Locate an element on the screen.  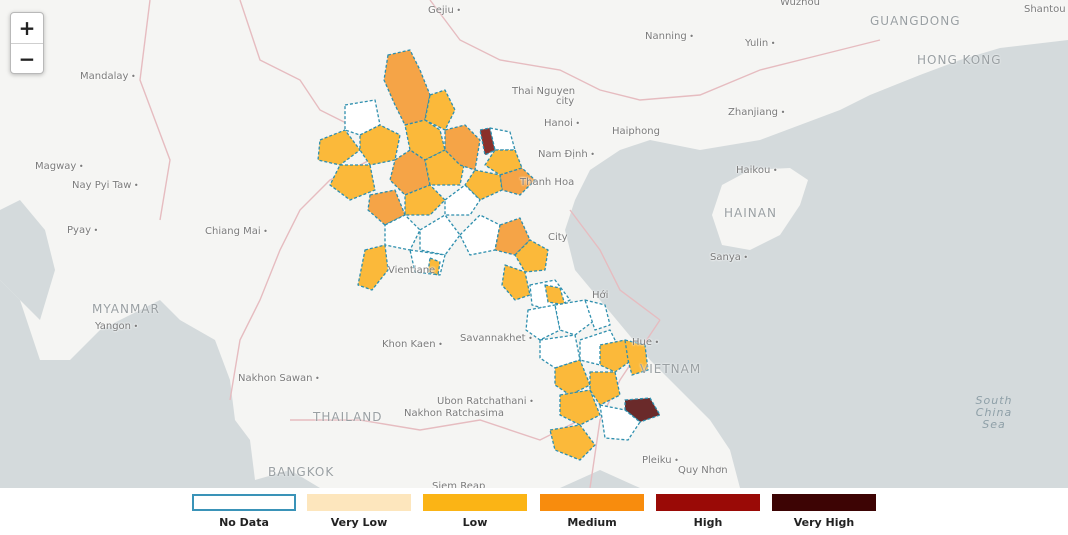
label-guangdong: GUANGDONG is located at coordinates (915, 21).